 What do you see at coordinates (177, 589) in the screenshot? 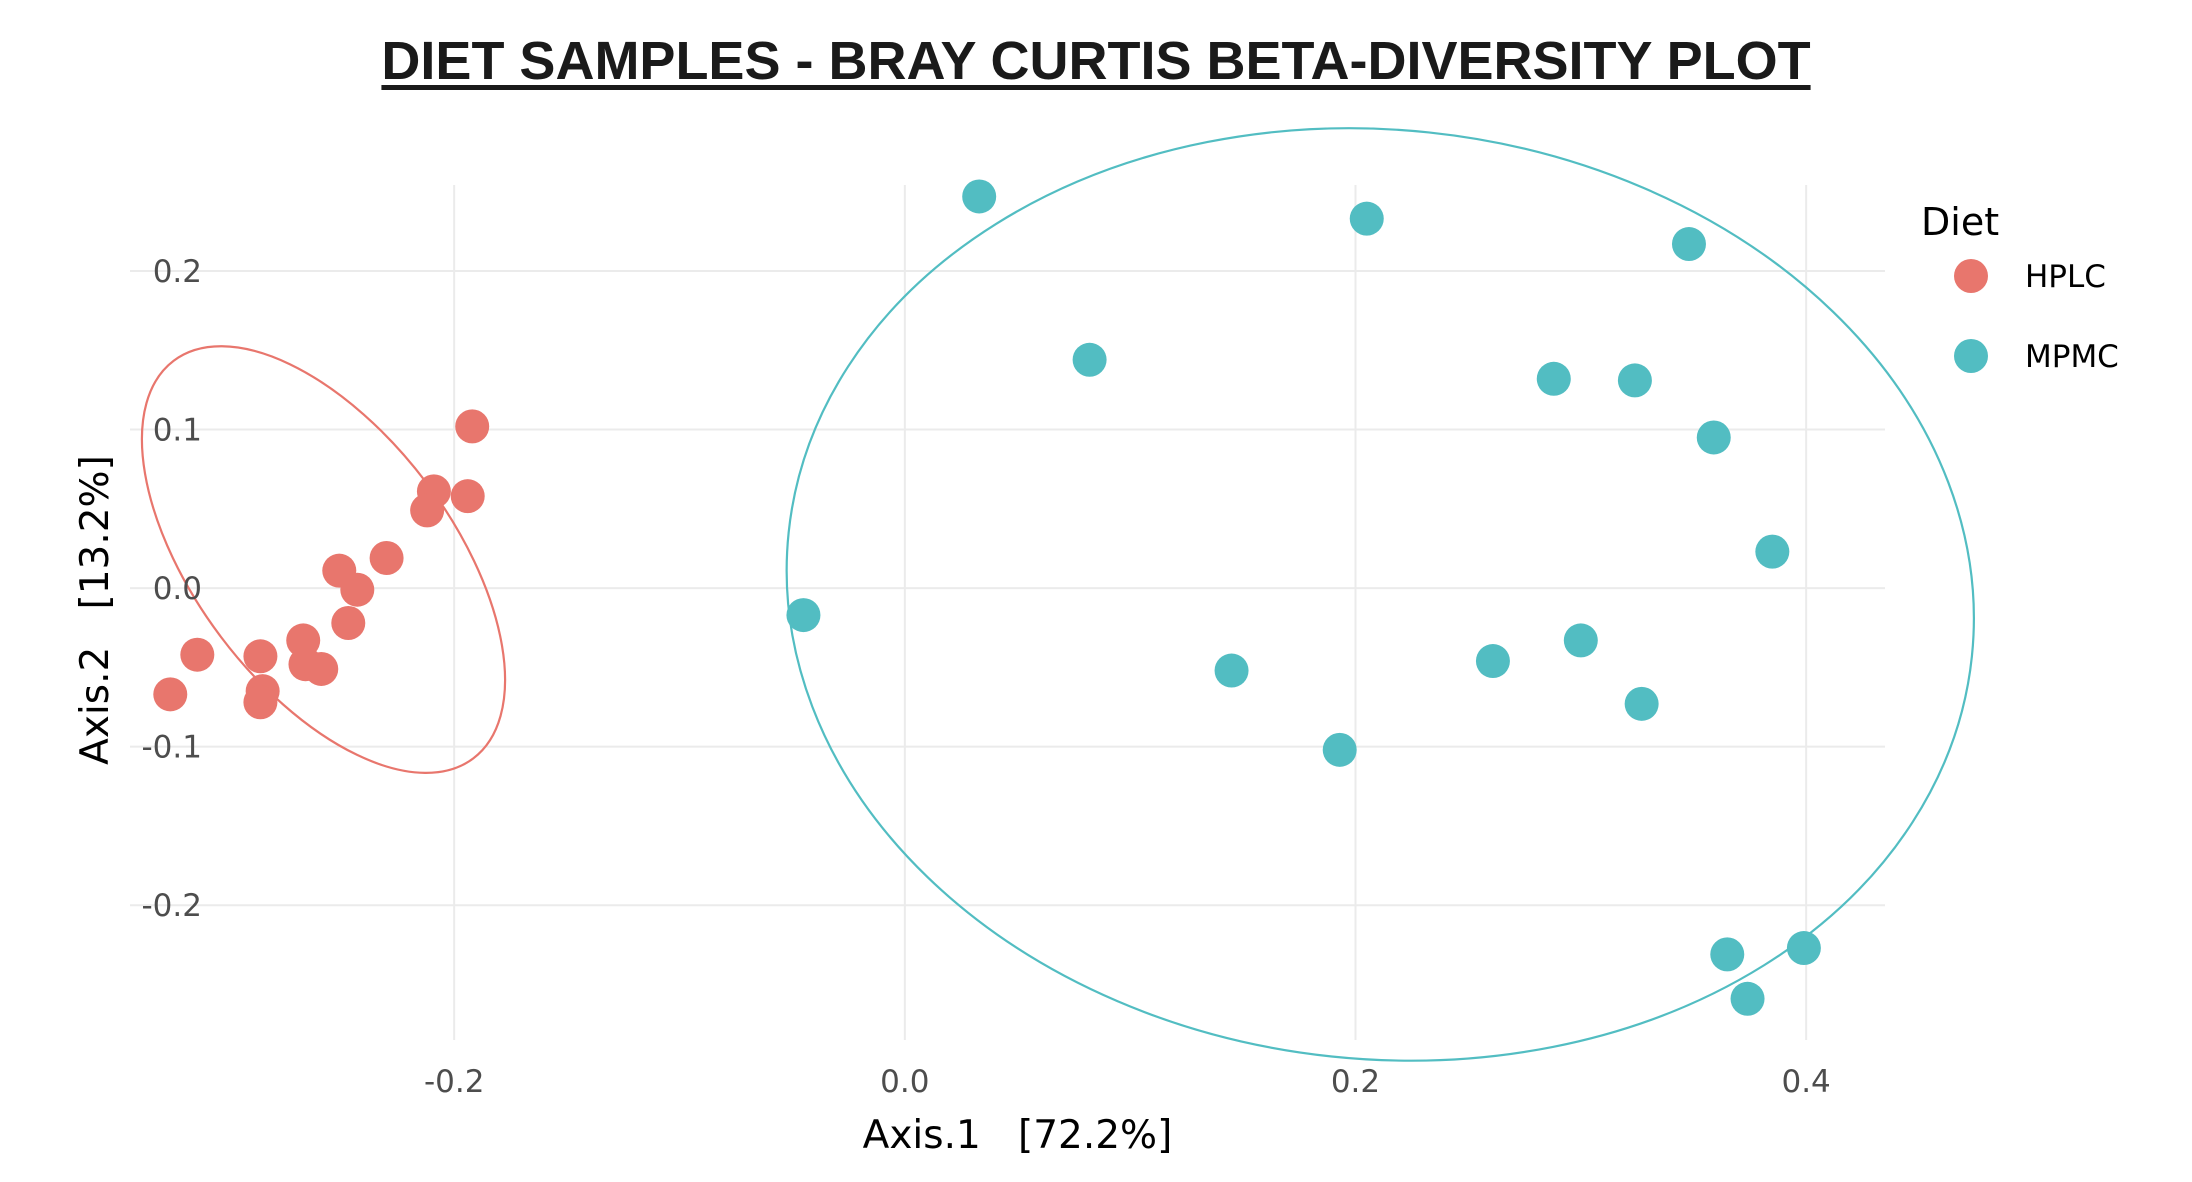
I see `y-tick-label: 0.0` at bounding box center [177, 589].